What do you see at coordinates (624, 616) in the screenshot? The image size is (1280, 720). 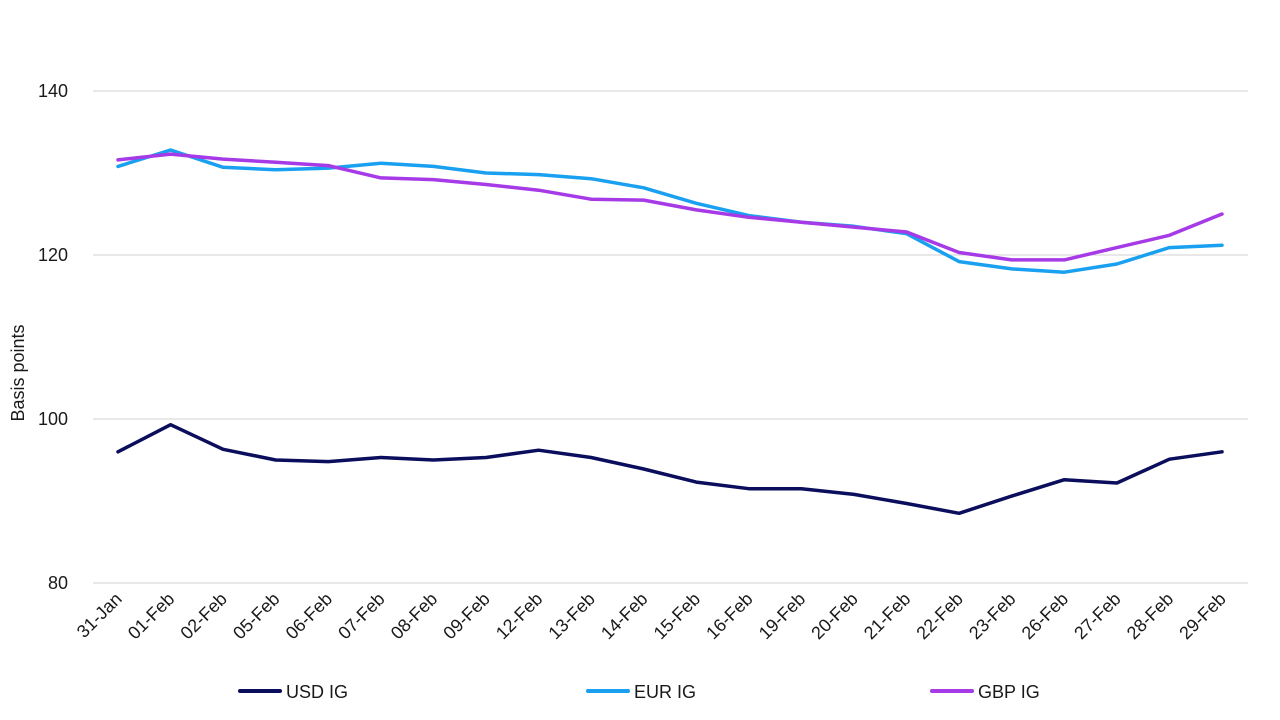 I see `x-tick-label: 14-Feb` at bounding box center [624, 616].